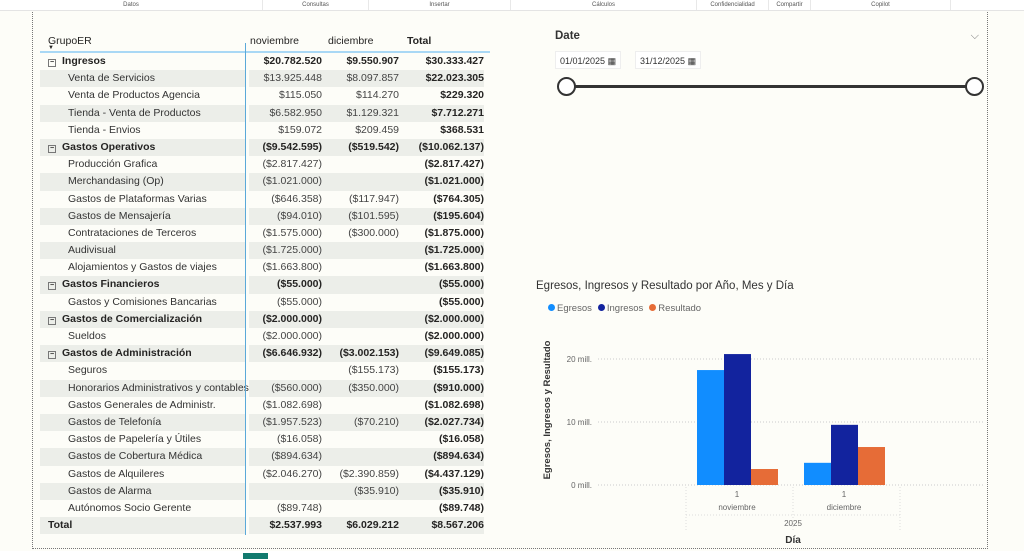 Image resolution: width=1024 pixels, height=559 pixels. Describe the element at coordinates (275, 41) in the screenshot. I see `header-noviembre: noviembre` at that location.